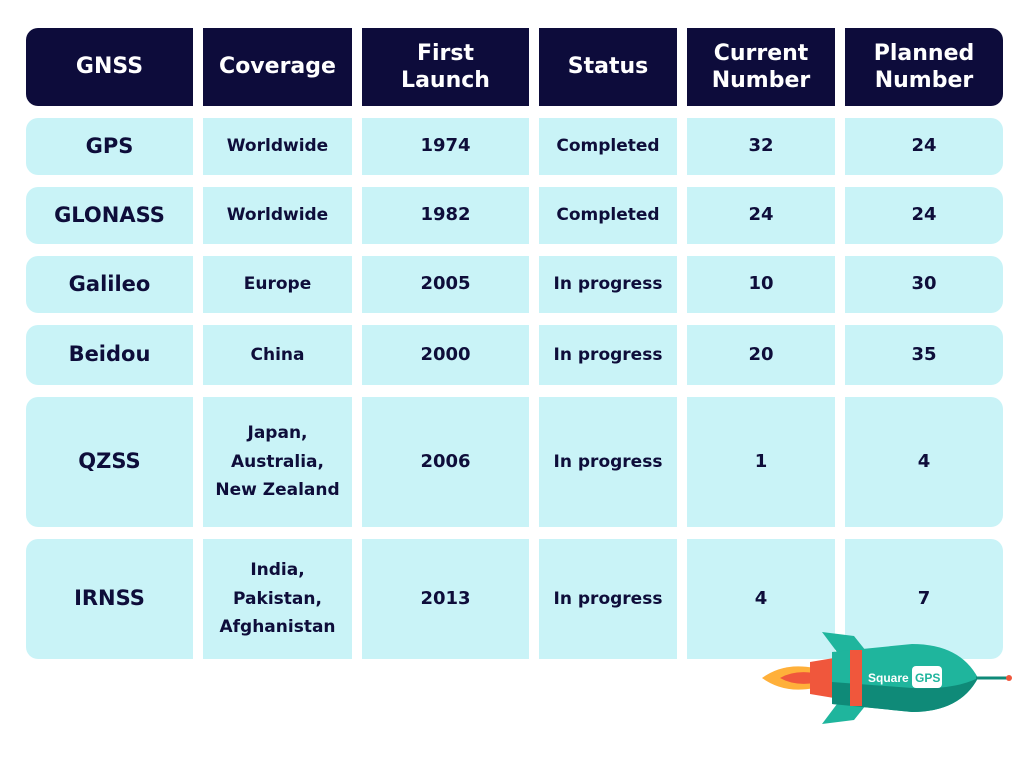  I want to click on cell-text: 20, so click(761, 354).